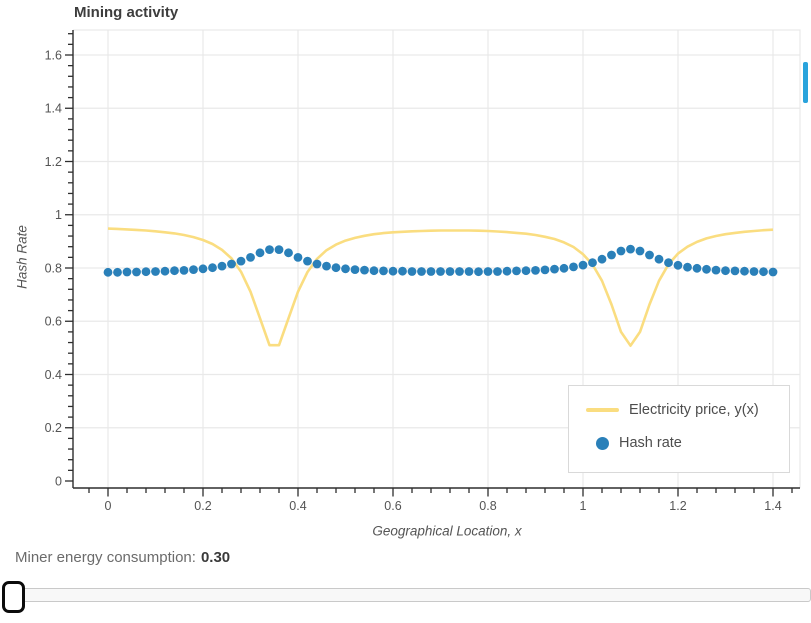  I want to click on y-axis-label: Hash Rate, so click(22, 257).